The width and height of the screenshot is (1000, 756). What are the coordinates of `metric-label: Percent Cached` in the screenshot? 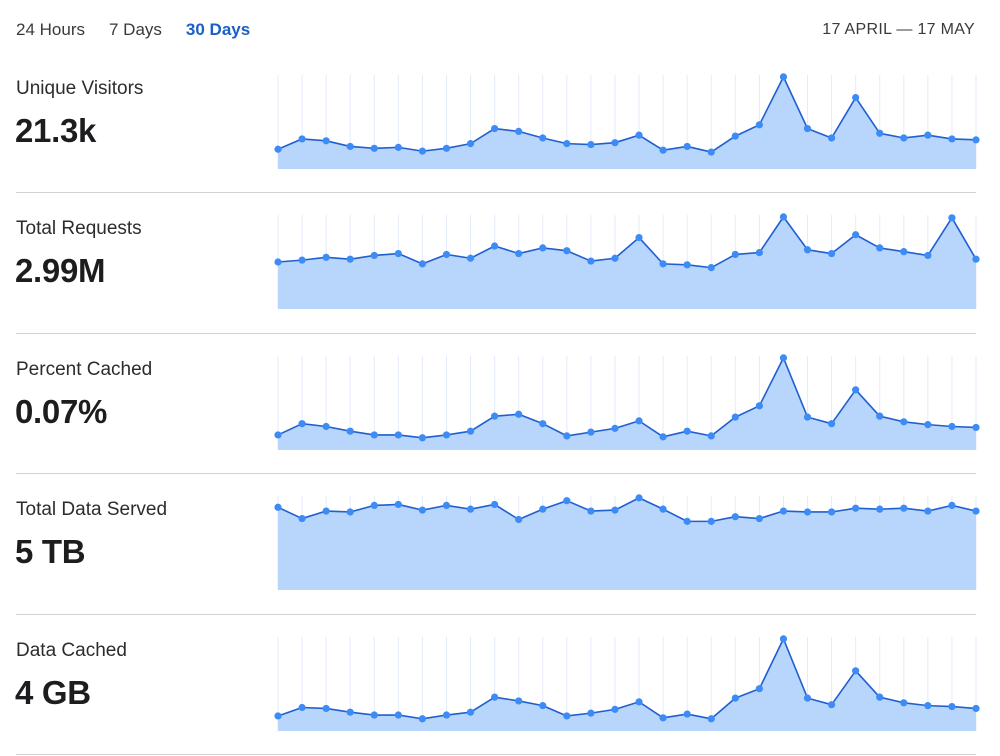 It's located at (84, 369).